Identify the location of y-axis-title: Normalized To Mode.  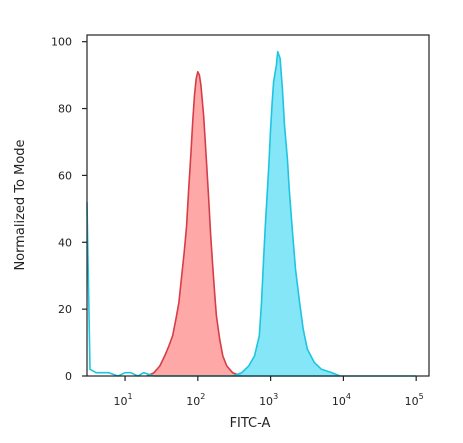
(20, 204).